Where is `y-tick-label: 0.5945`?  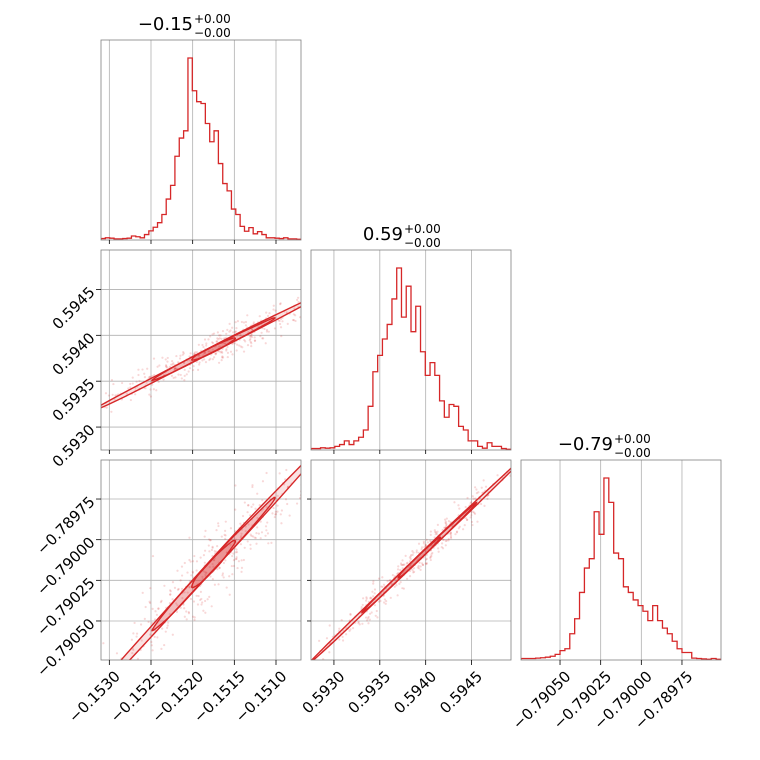 y-tick-label: 0.5945 is located at coordinates (74, 308).